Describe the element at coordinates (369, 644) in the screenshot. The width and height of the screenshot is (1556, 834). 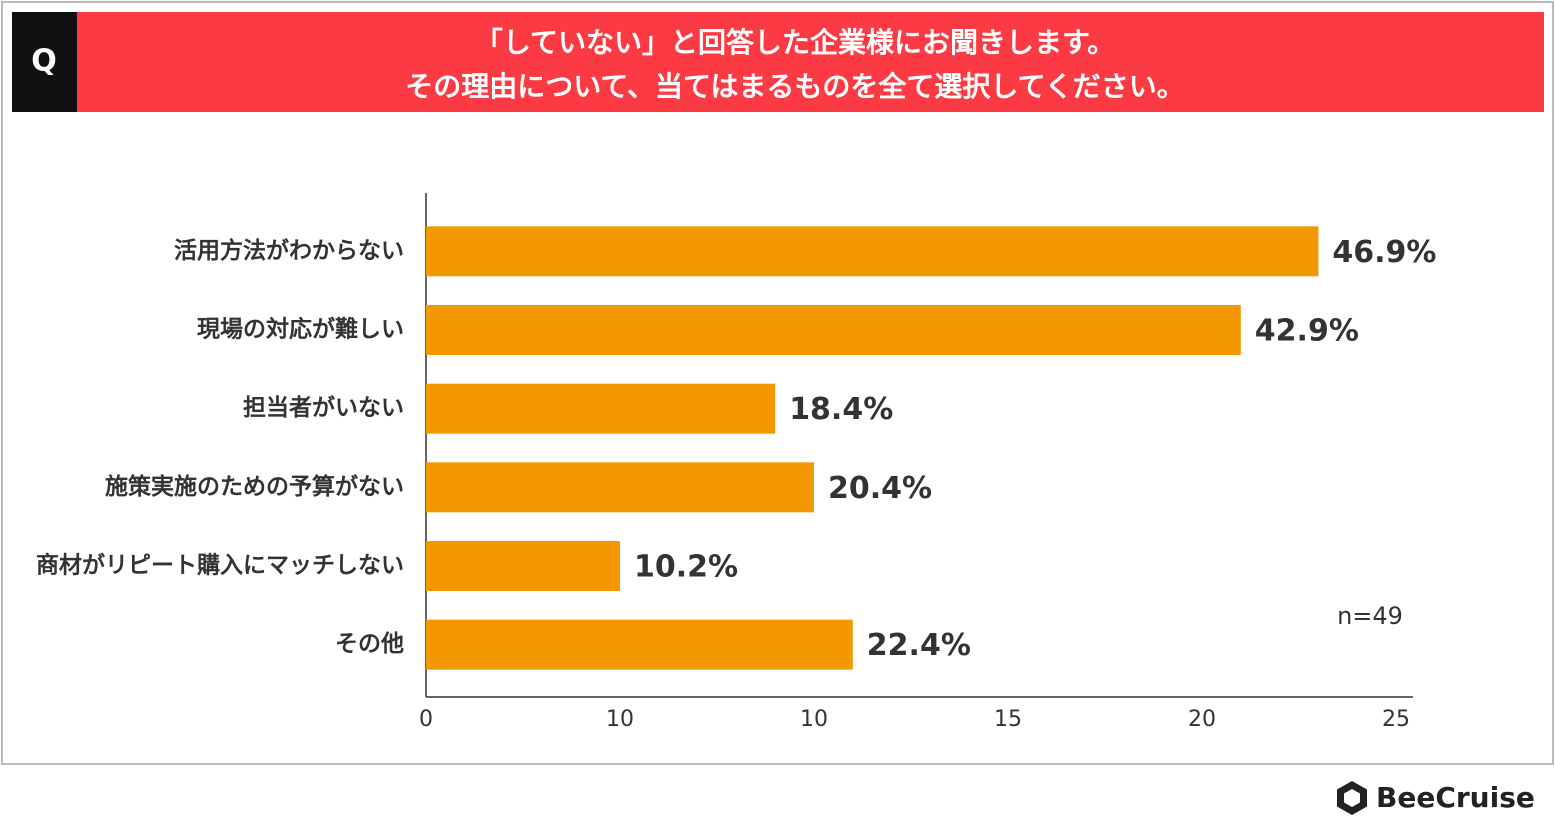
I see `y-tick-label: その他` at that location.